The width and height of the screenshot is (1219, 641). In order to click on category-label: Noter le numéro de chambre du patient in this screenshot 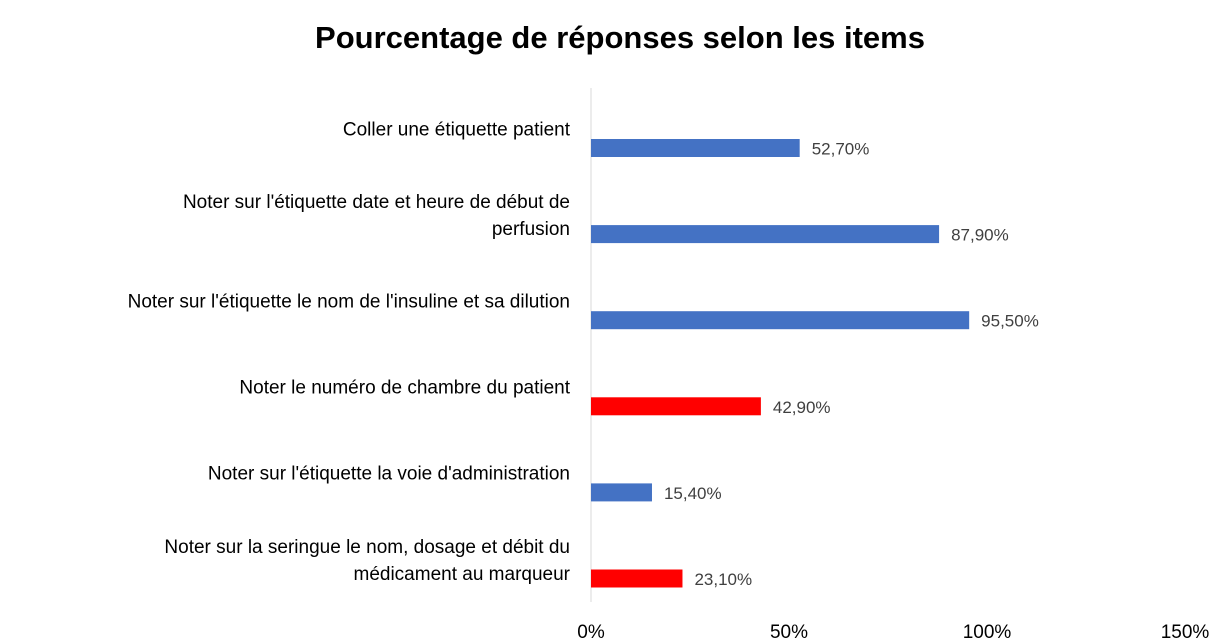, I will do `click(404, 388)`.